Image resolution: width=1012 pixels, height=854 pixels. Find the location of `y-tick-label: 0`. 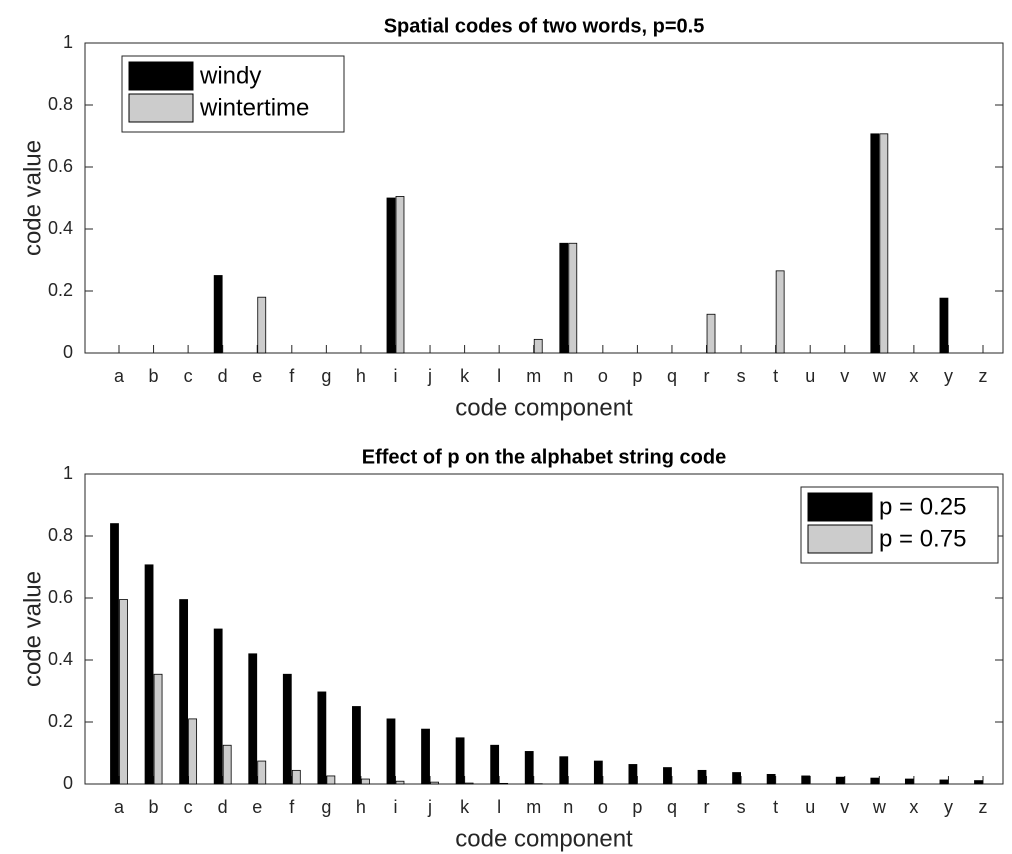

y-tick-label: 0 is located at coordinates (68, 352).